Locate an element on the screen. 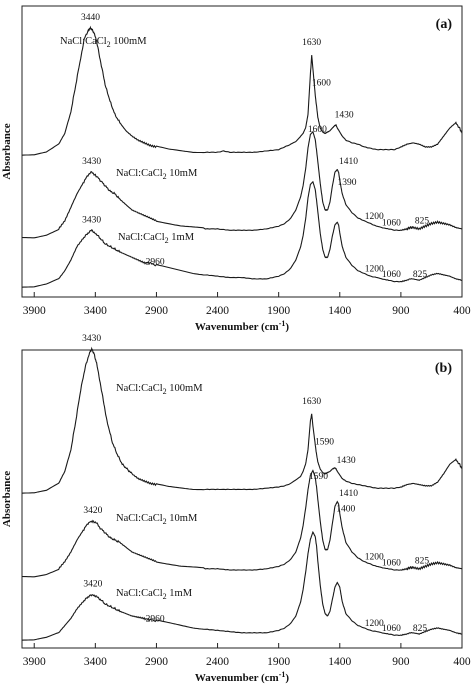 The width and height of the screenshot is (474, 689). peak-annotation: 3440 is located at coordinates (90, 18).